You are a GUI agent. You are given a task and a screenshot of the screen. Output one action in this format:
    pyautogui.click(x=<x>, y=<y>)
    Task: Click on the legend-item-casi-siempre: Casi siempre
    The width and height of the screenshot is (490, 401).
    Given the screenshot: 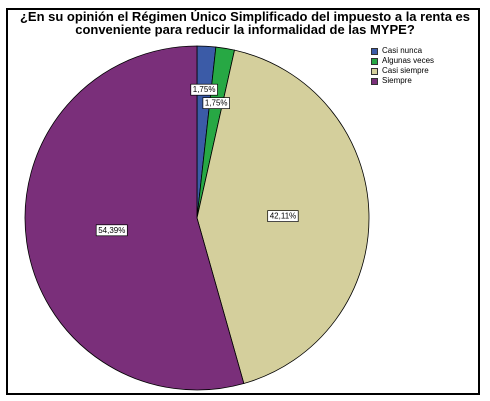 What is the action you would take?
    pyautogui.click(x=402, y=71)
    